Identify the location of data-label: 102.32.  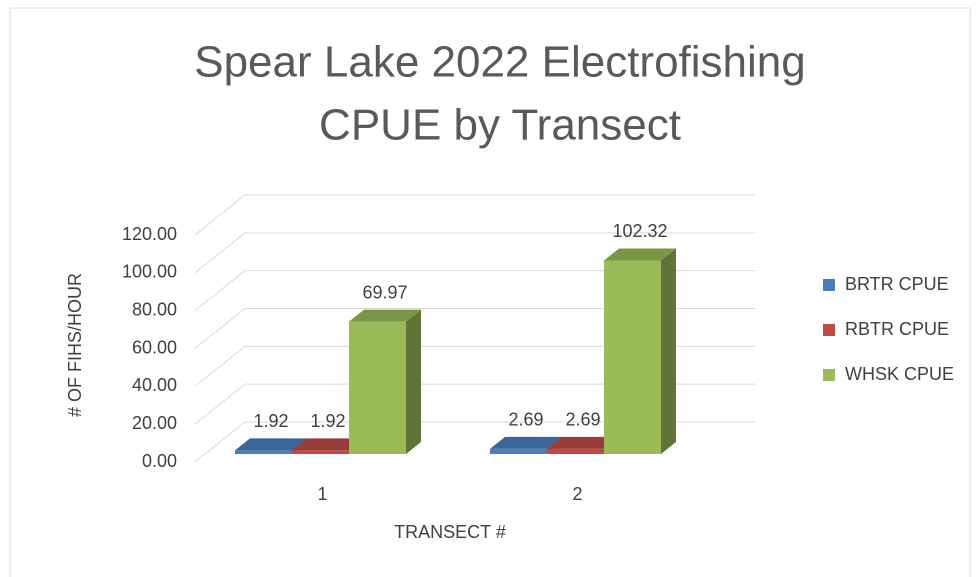
(639, 231).